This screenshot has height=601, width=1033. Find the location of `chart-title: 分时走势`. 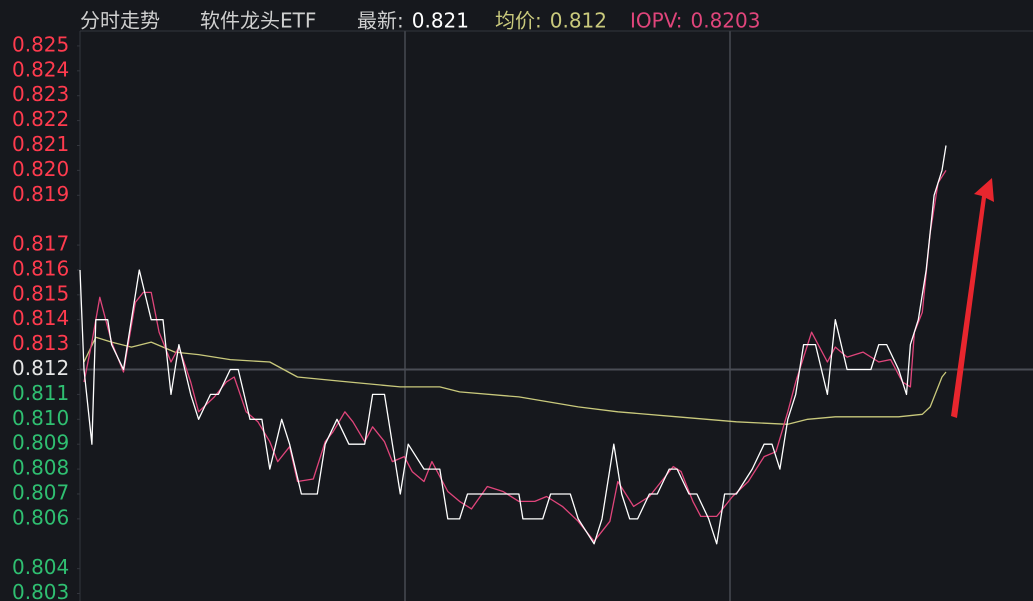

chart-title: 分时走势 is located at coordinates (120, 21).